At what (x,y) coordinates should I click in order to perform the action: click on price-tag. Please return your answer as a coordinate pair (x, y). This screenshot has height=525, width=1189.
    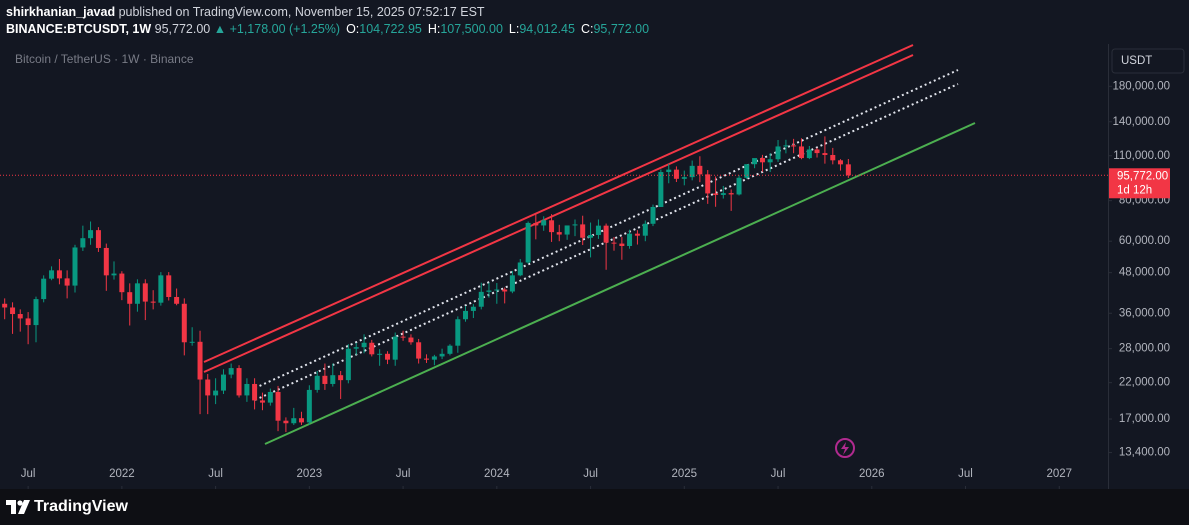
    Looking at the image, I should click on (1139, 183).